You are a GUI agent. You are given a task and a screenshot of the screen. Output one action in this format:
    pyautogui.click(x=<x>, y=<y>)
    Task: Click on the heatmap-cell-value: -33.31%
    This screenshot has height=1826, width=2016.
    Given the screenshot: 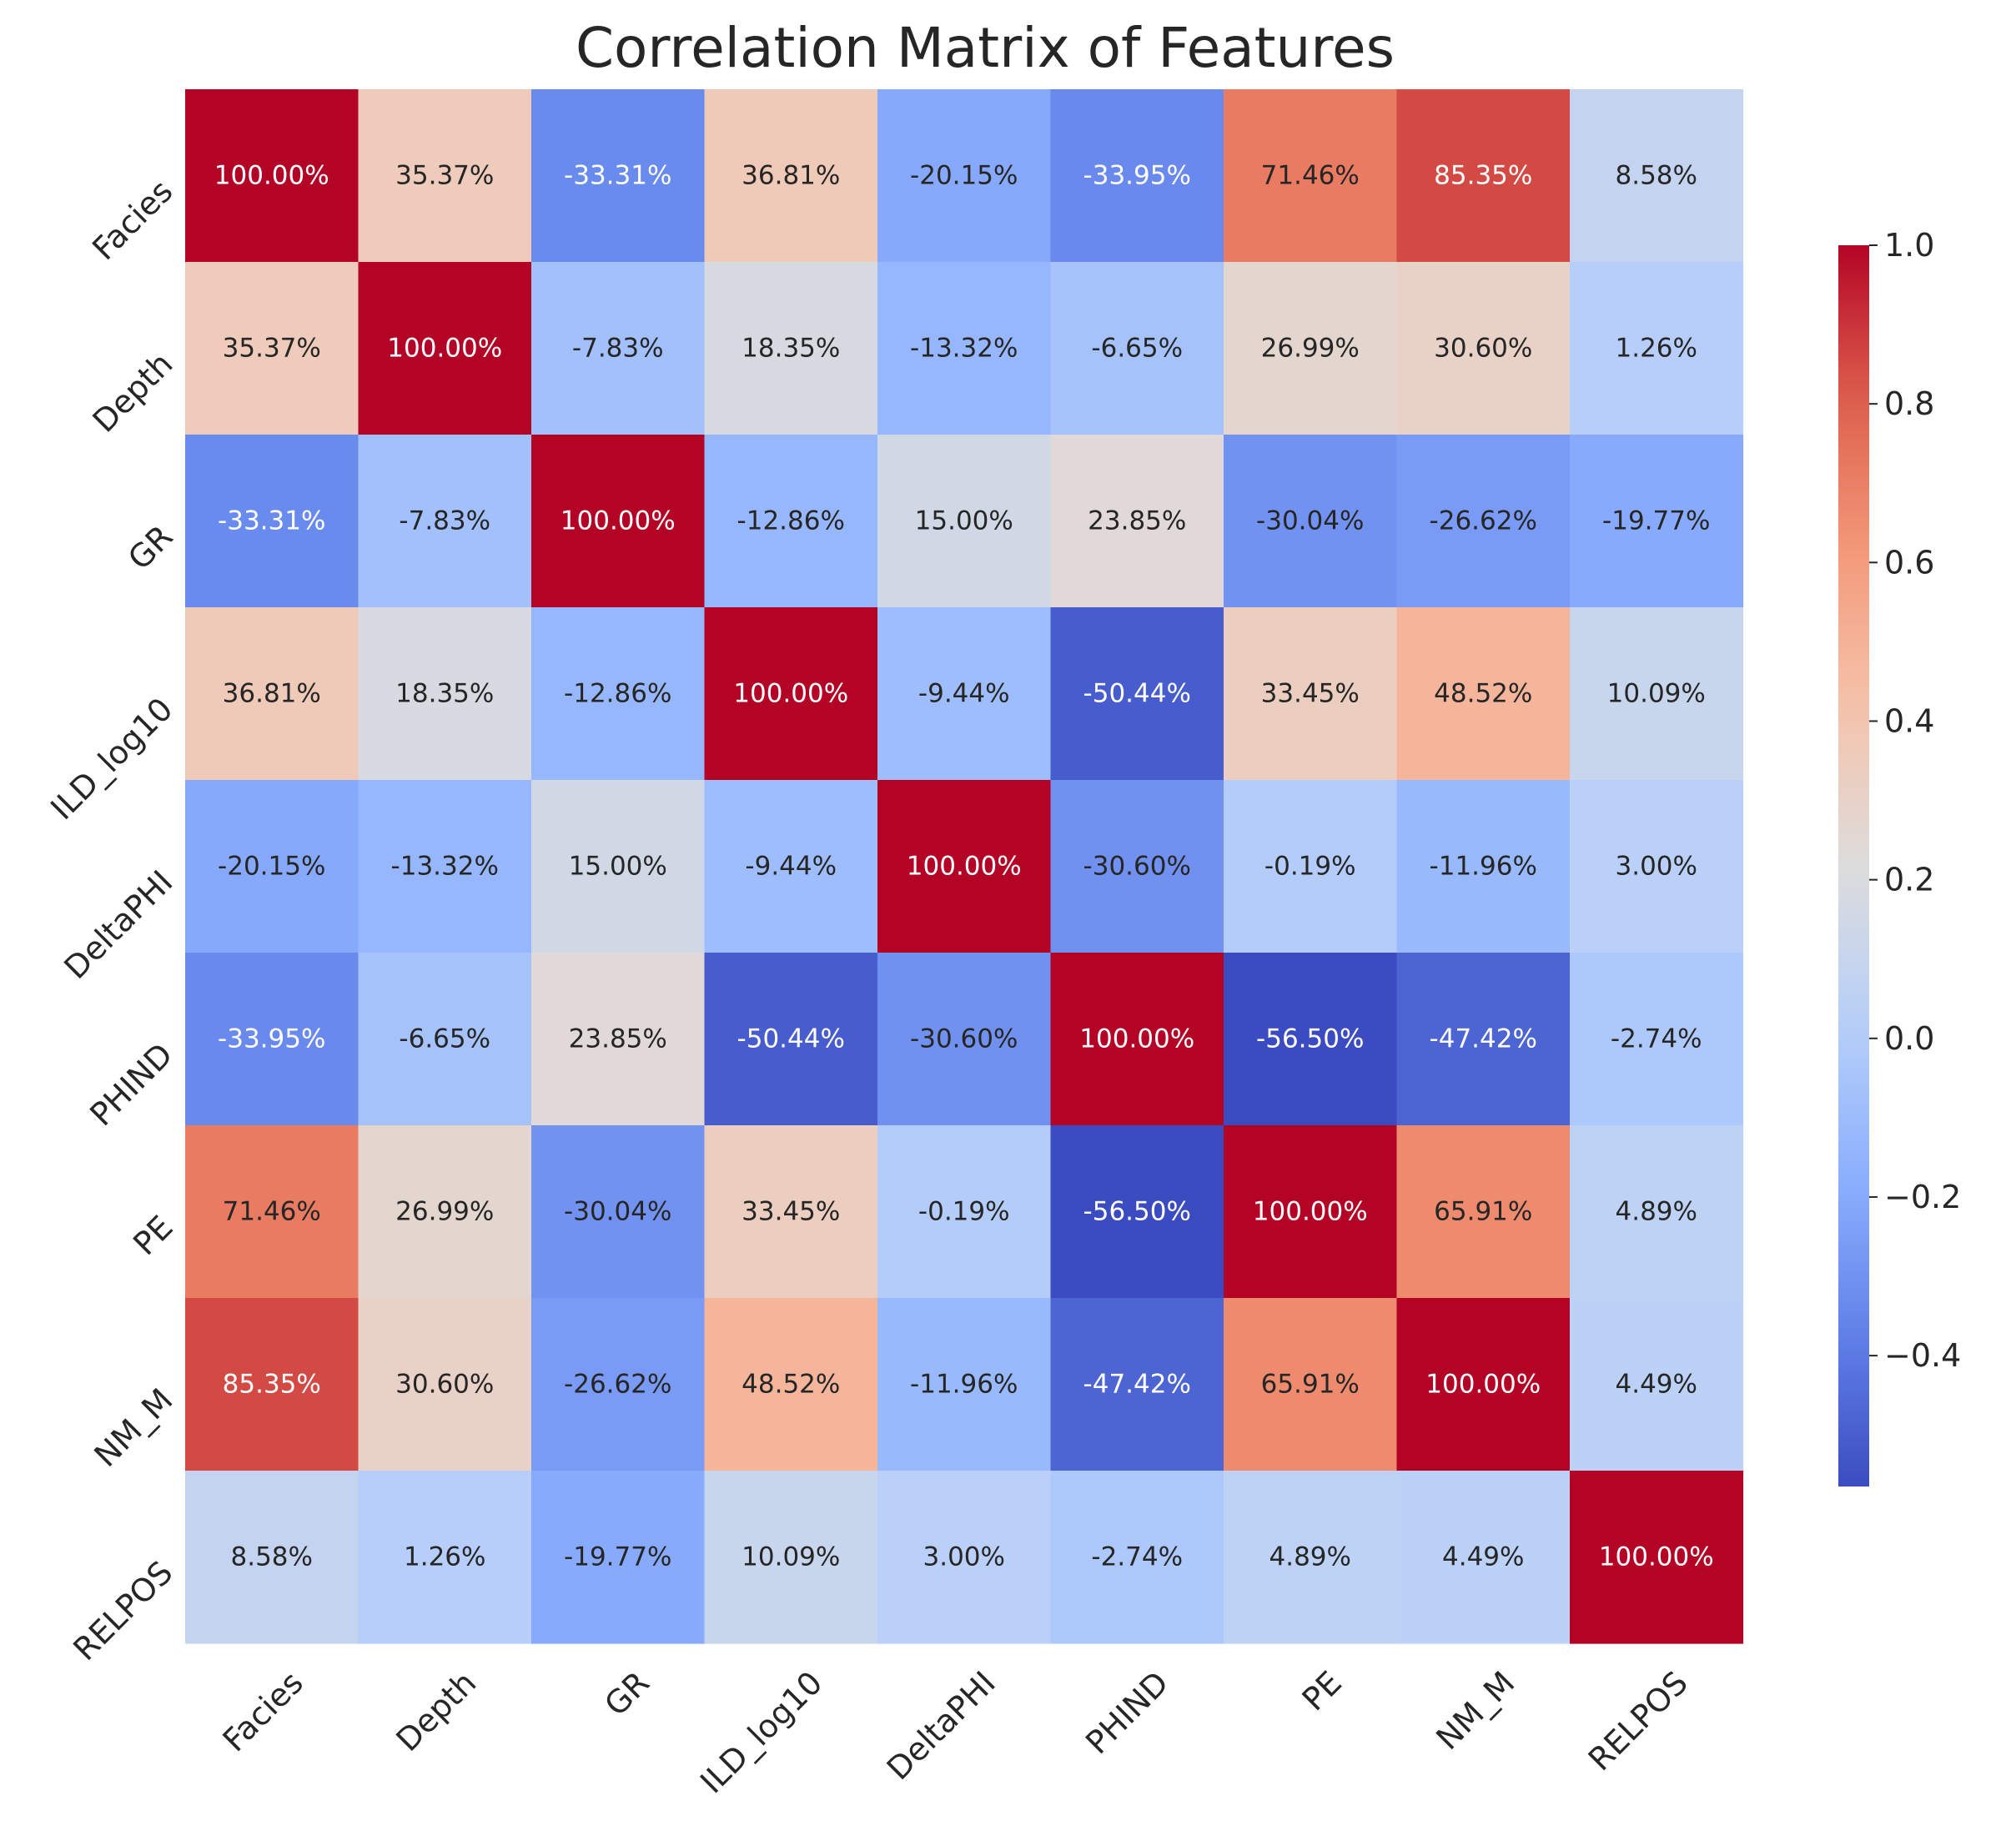 What is the action you would take?
    pyautogui.click(x=617, y=176)
    